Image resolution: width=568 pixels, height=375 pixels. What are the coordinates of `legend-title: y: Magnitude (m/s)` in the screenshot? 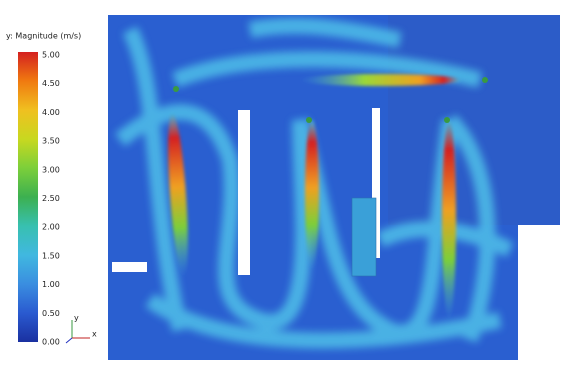 It's located at (43, 36).